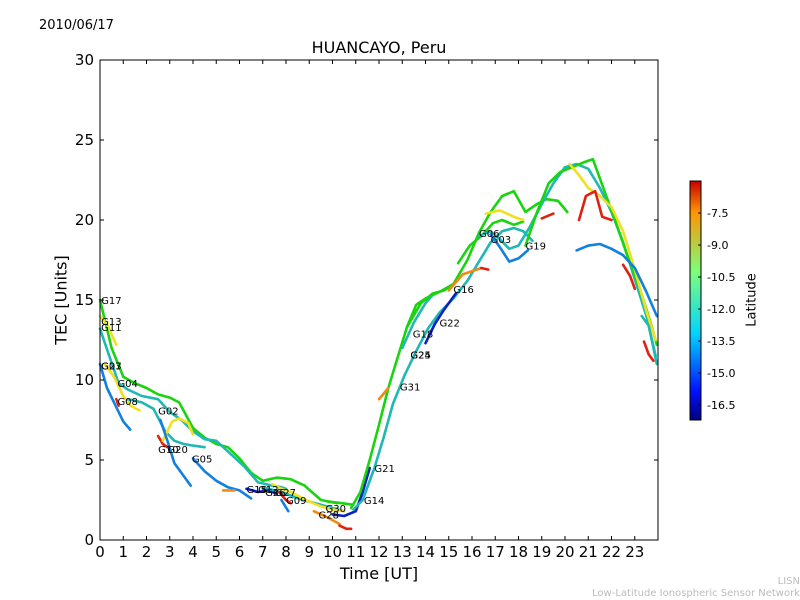 This screenshot has width=800, height=600. I want to click on x-tick-label: 14, so click(425, 552).